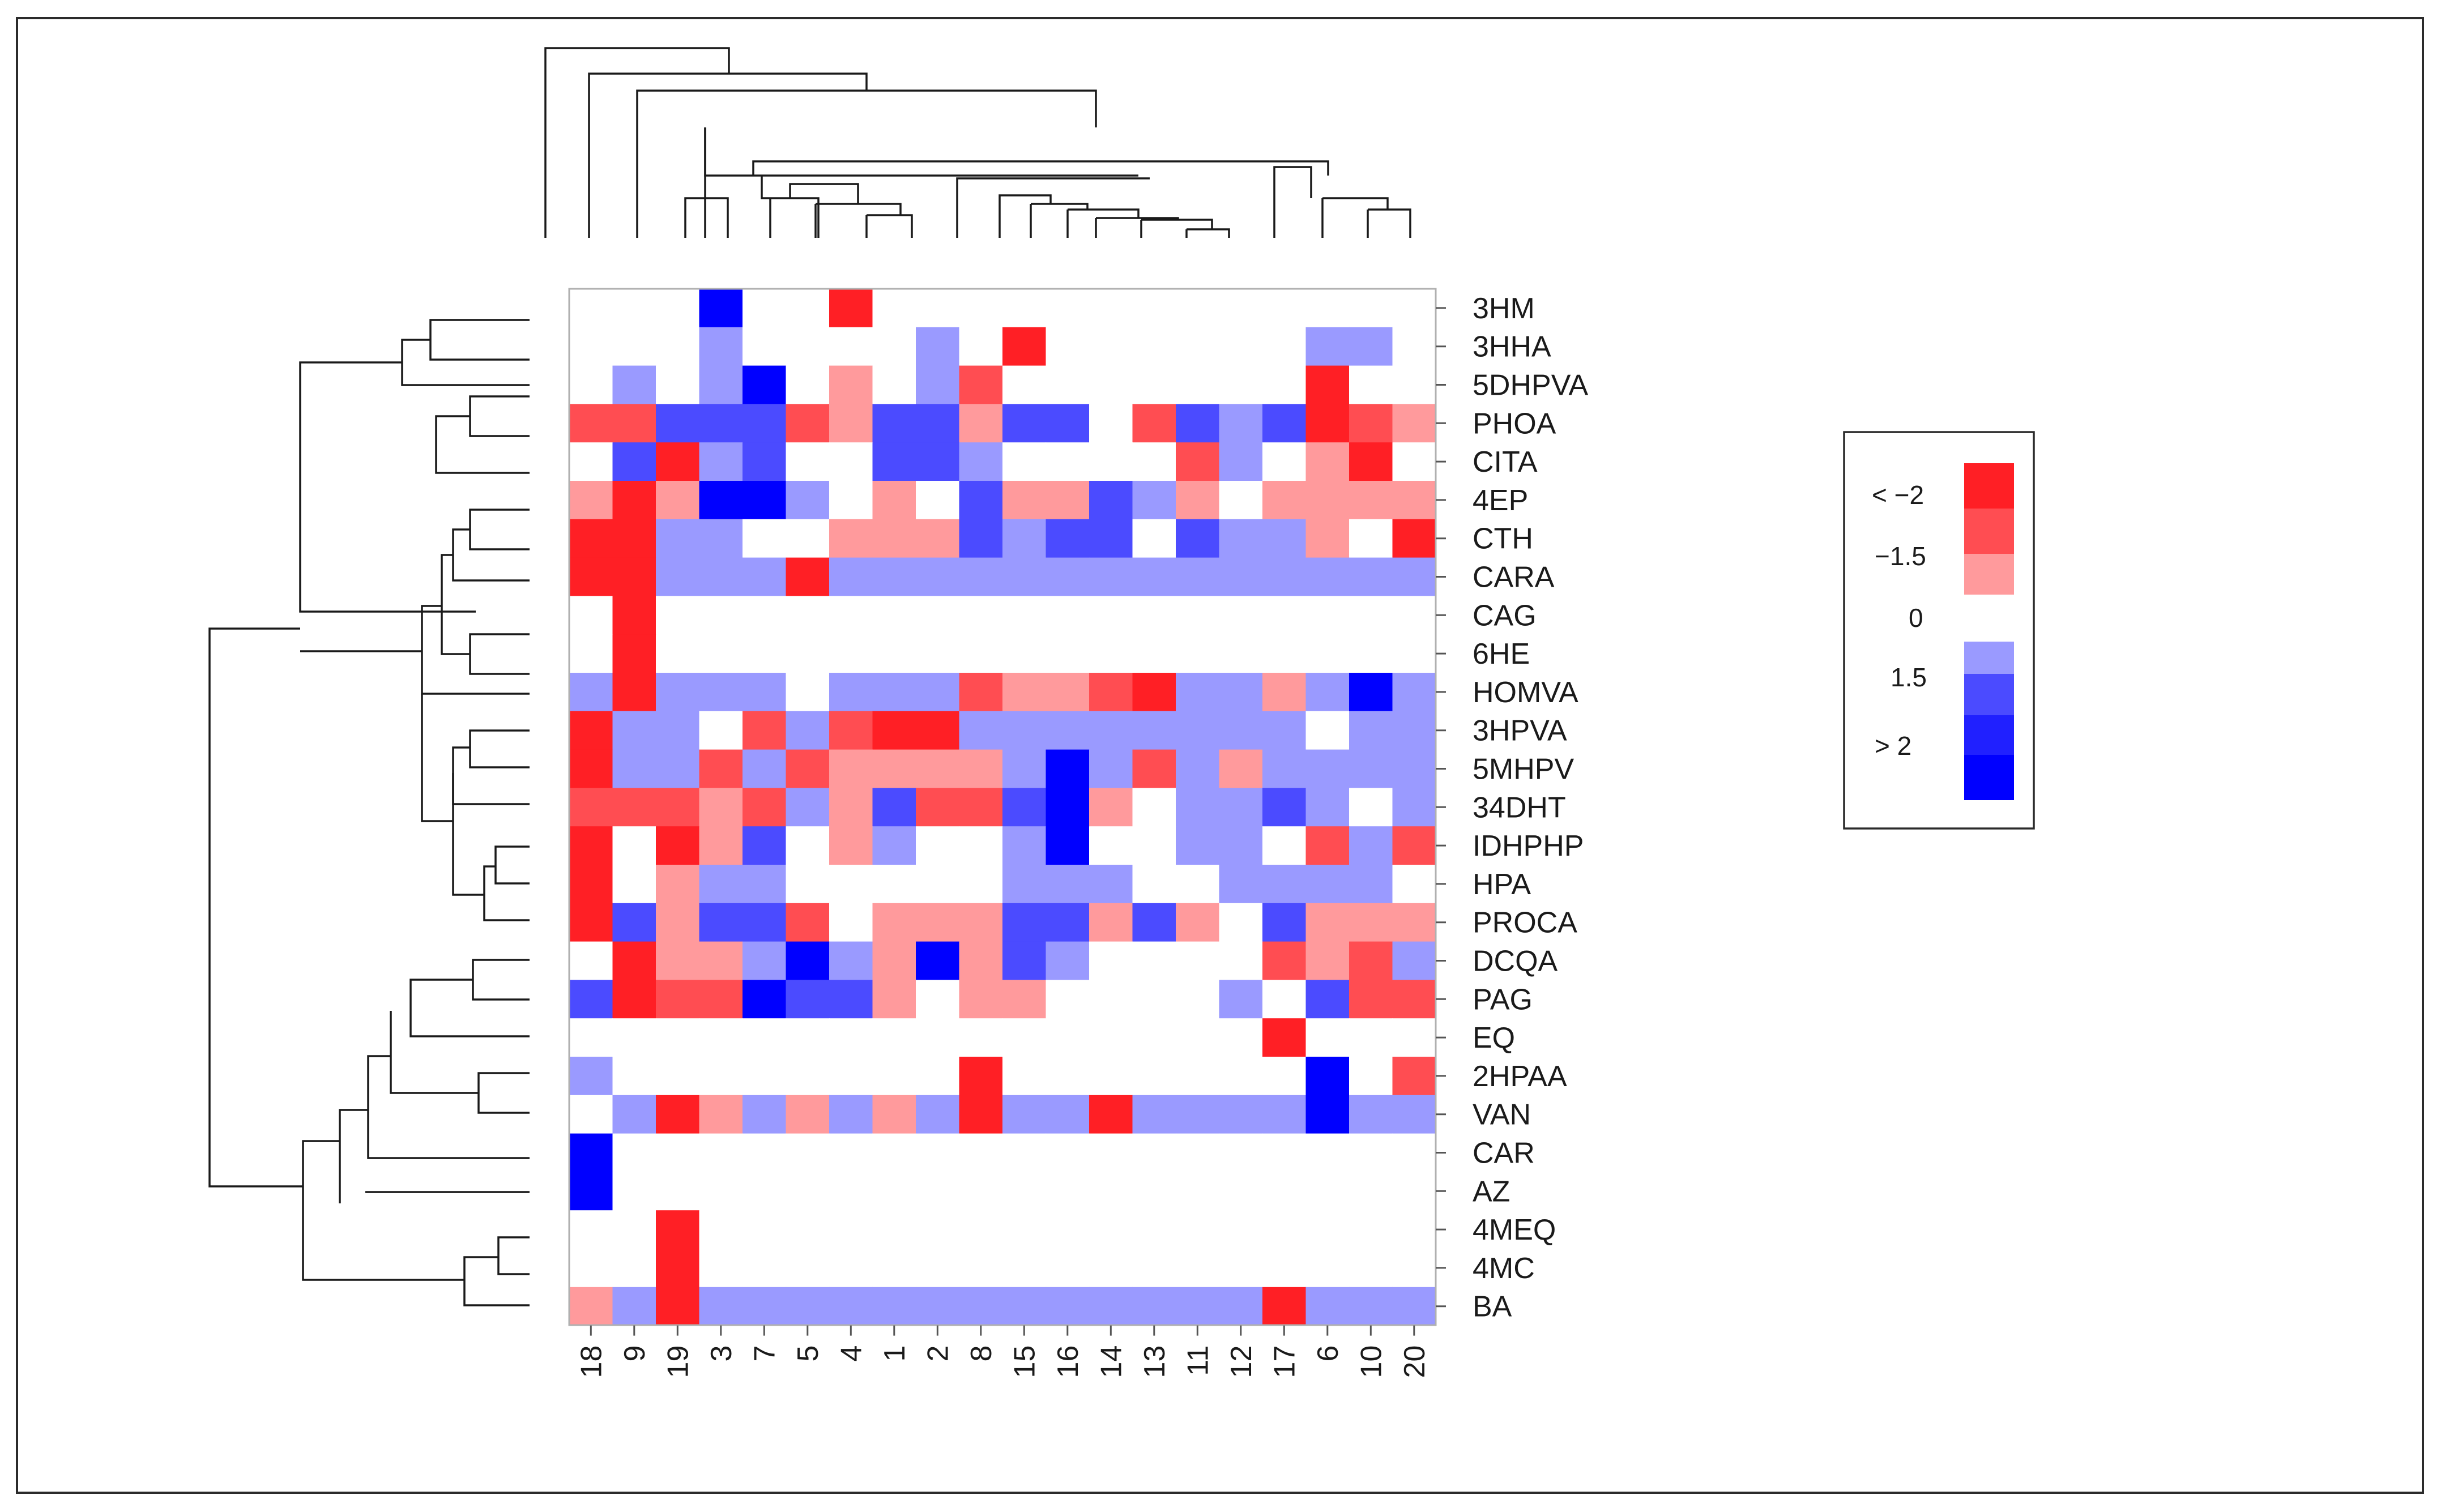  Describe the element at coordinates (1893, 746) in the screenshot. I see `legend-label-gt2: > 2` at that location.